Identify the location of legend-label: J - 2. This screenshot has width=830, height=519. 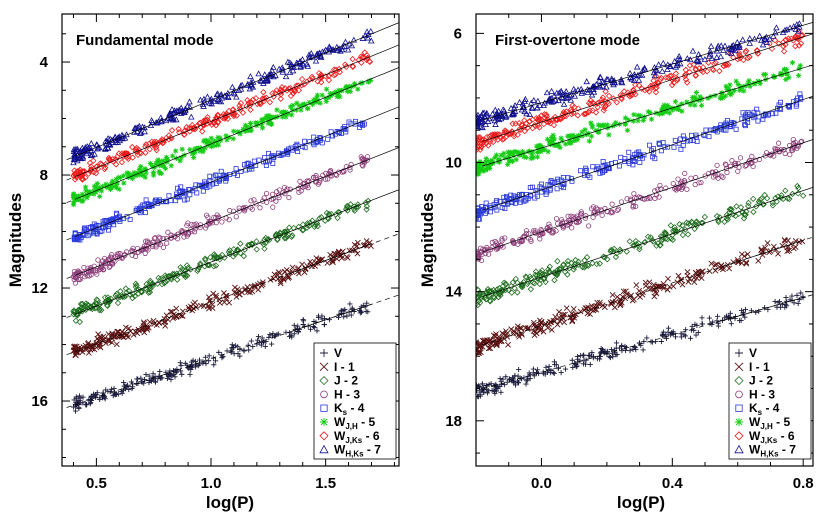
(761, 381).